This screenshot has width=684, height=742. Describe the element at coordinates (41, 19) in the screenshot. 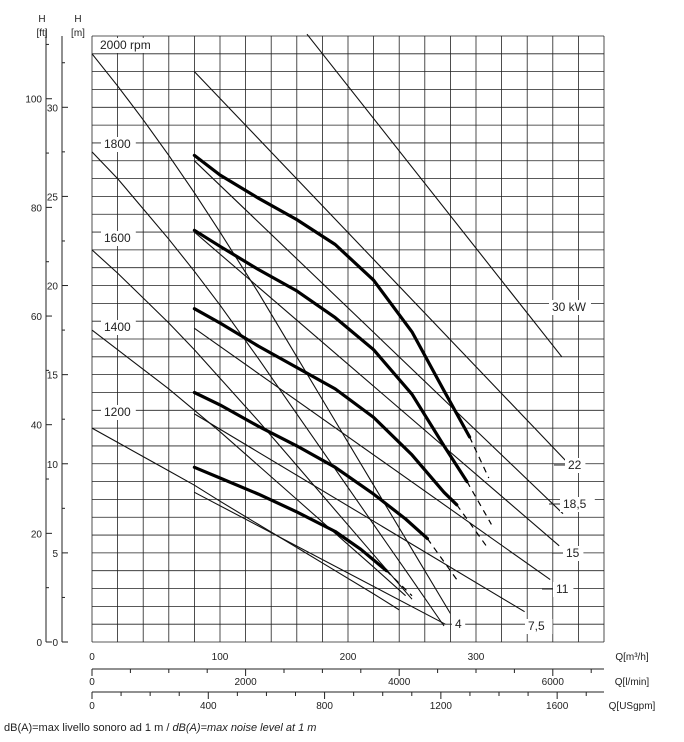

I see `axis-title-feet-h: H` at that location.